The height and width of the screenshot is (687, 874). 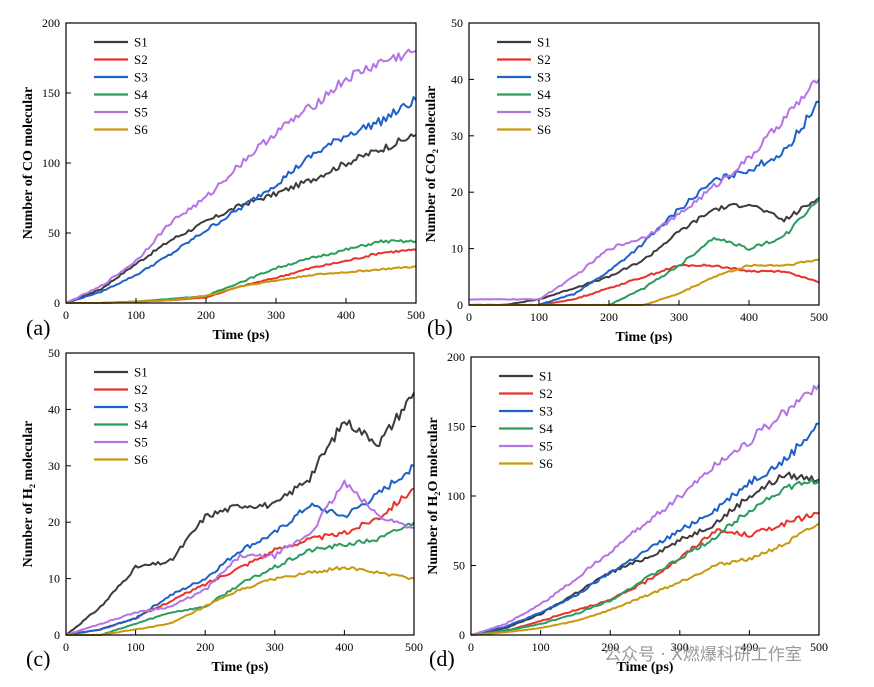 I want to click on panel-label: (b), so click(x=440, y=327).